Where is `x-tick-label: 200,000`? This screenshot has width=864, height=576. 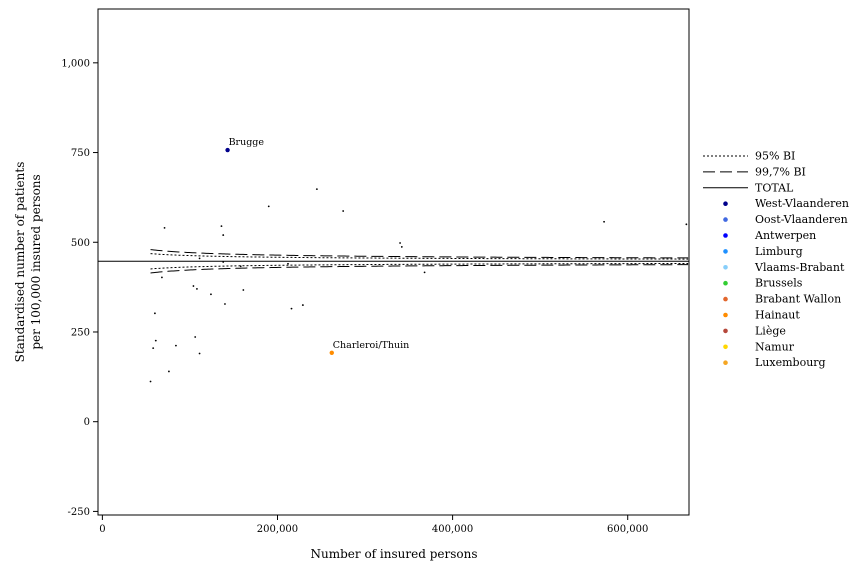
x-tick-label: 200,000 is located at coordinates (277, 529).